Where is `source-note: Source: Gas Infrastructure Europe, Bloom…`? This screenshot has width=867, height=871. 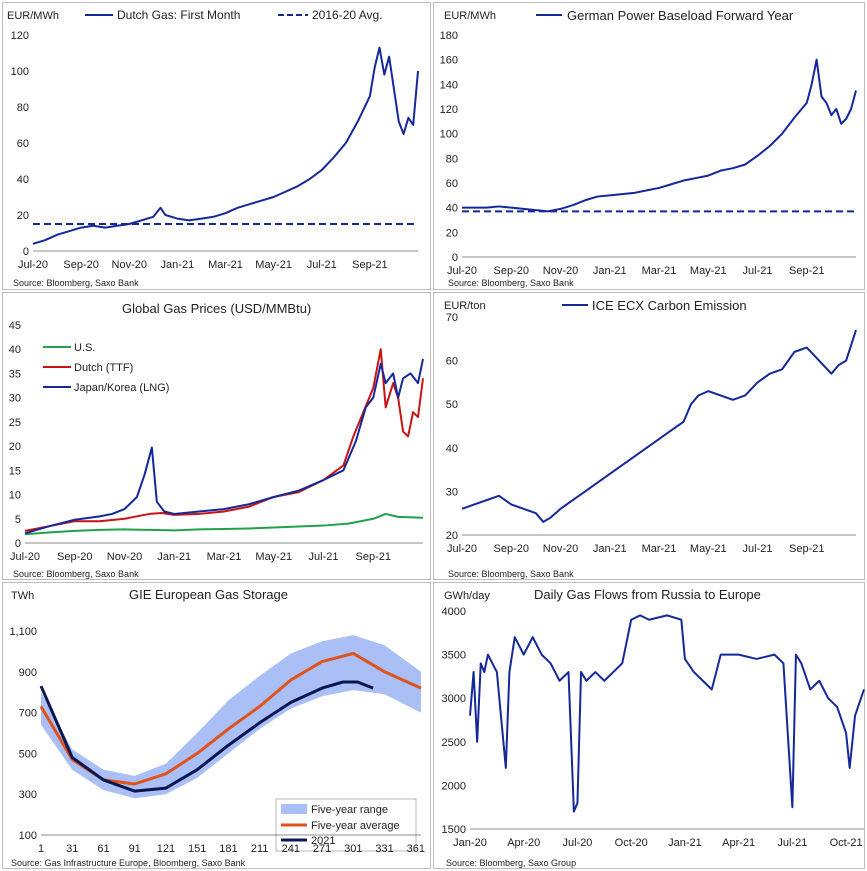 source-note: Source: Gas Infrastructure Europe, Bloom… is located at coordinates (128, 863).